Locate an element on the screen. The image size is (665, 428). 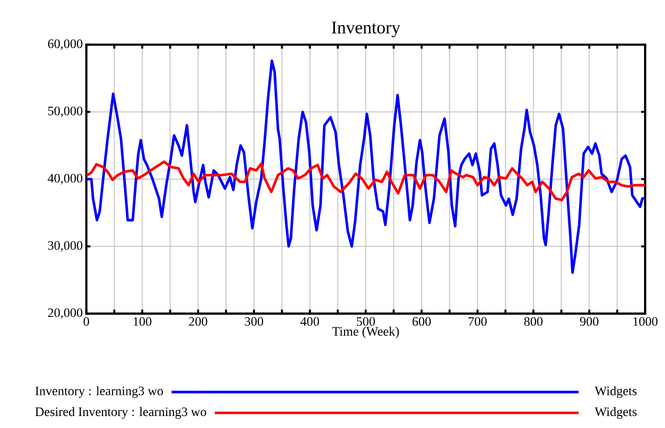
y-tick-label: 20,000 is located at coordinates (65, 314).